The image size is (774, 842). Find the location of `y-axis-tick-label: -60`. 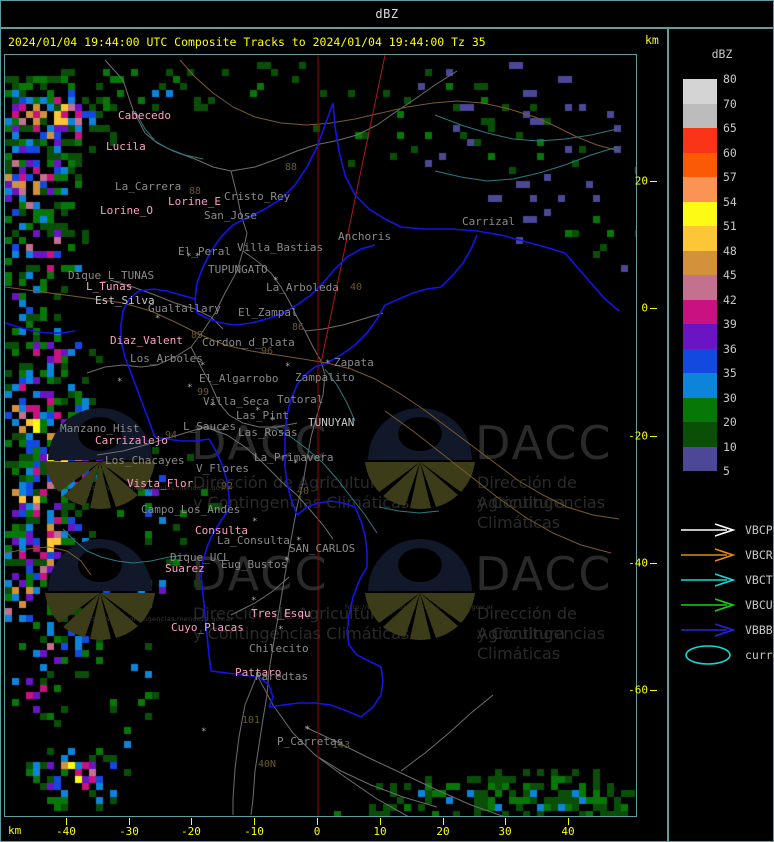

y-axis-tick-label: -60 is located at coordinates (638, 690).